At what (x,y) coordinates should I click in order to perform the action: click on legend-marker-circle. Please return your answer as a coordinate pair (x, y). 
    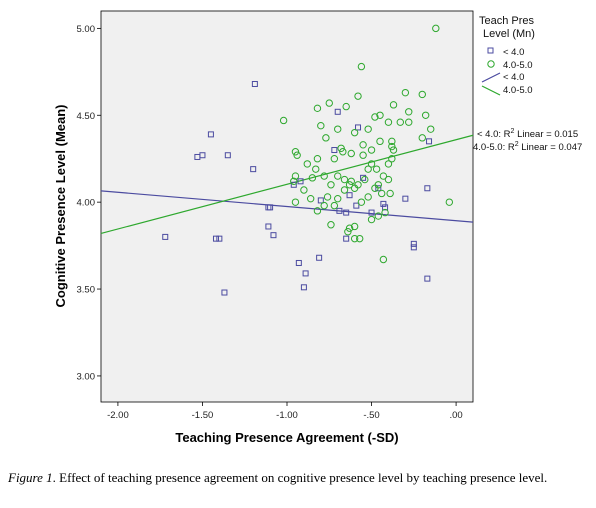
    Looking at the image, I should click on (491, 64).